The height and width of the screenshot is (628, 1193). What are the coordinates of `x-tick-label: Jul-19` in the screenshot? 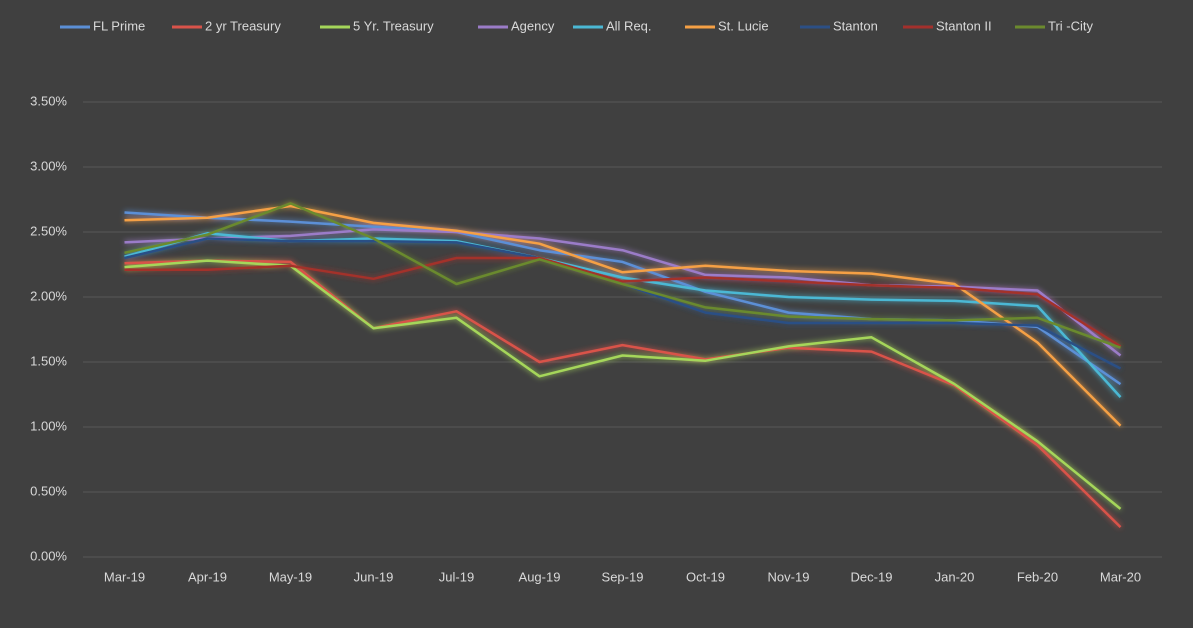 It's located at (456, 576).